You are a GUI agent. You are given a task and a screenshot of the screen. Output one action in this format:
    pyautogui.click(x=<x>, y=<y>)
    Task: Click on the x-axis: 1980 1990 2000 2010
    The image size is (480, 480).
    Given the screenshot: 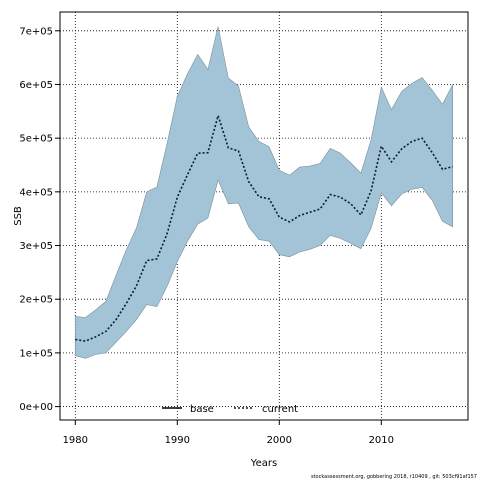 What is the action you would take?
    pyautogui.click(x=228, y=433)
    